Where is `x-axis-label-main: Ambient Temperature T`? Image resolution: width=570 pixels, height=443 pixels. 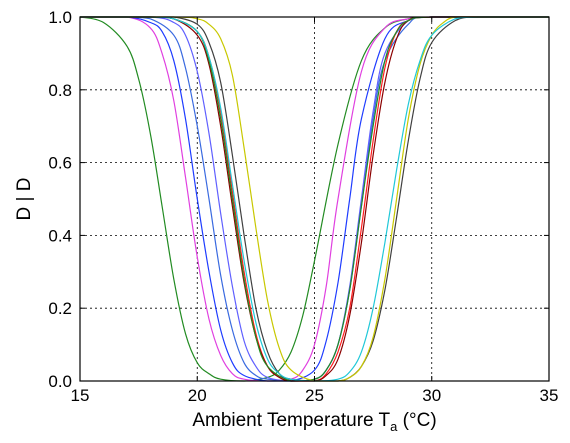
x-axis-label-main: Ambient Temperature T is located at coordinates (291, 420).